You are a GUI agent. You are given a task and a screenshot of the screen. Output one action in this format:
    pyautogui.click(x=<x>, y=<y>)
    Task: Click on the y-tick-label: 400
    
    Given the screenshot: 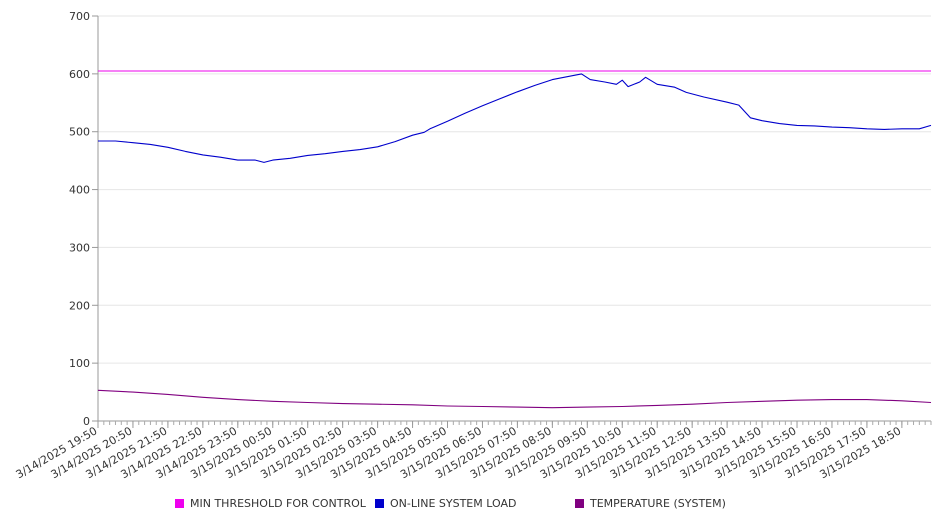 What is the action you would take?
    pyautogui.click(x=79, y=190)
    